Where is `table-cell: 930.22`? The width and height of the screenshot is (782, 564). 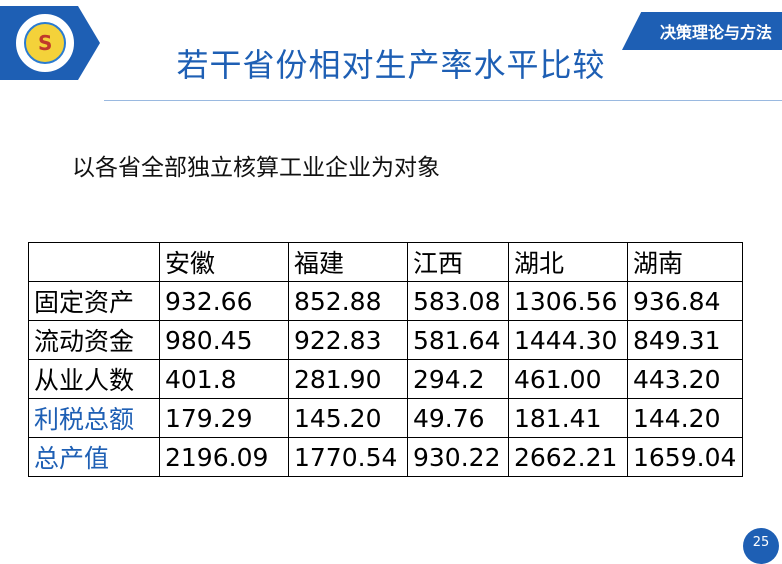 table-cell: 930.22 is located at coordinates (458, 457).